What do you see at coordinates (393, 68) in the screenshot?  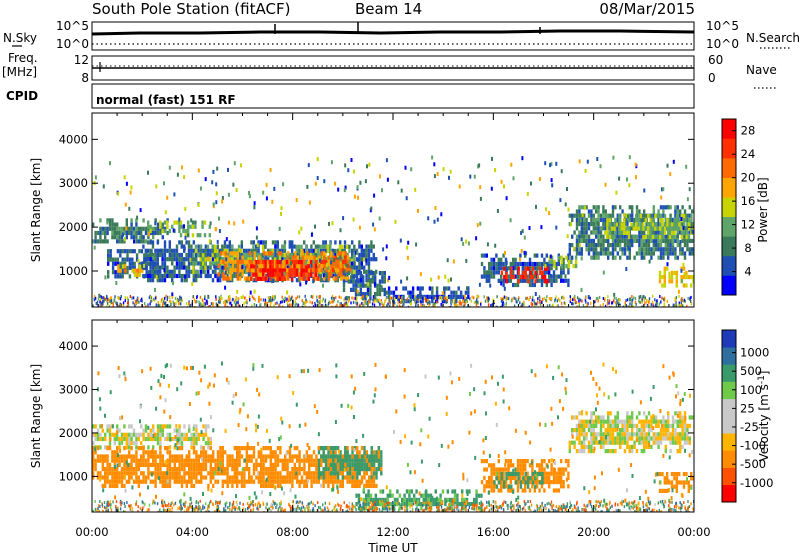 I see `freq-panel` at bounding box center [393, 68].